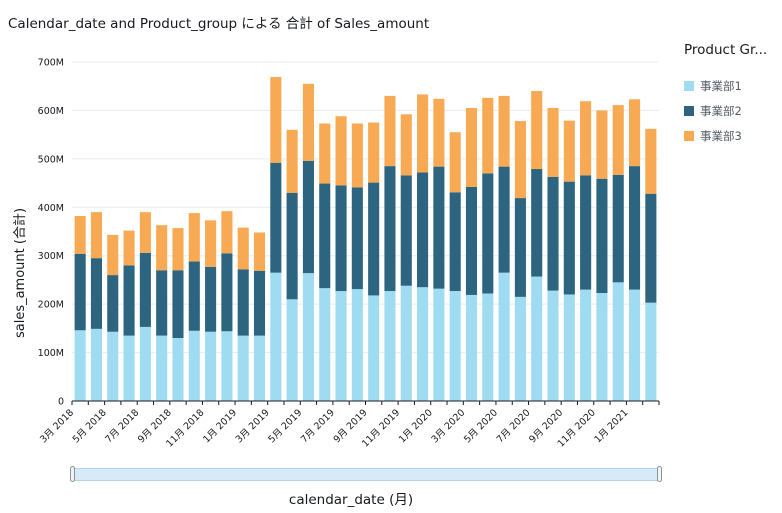  What do you see at coordinates (366, 475) in the screenshot?
I see `range-scrollbar` at bounding box center [366, 475].